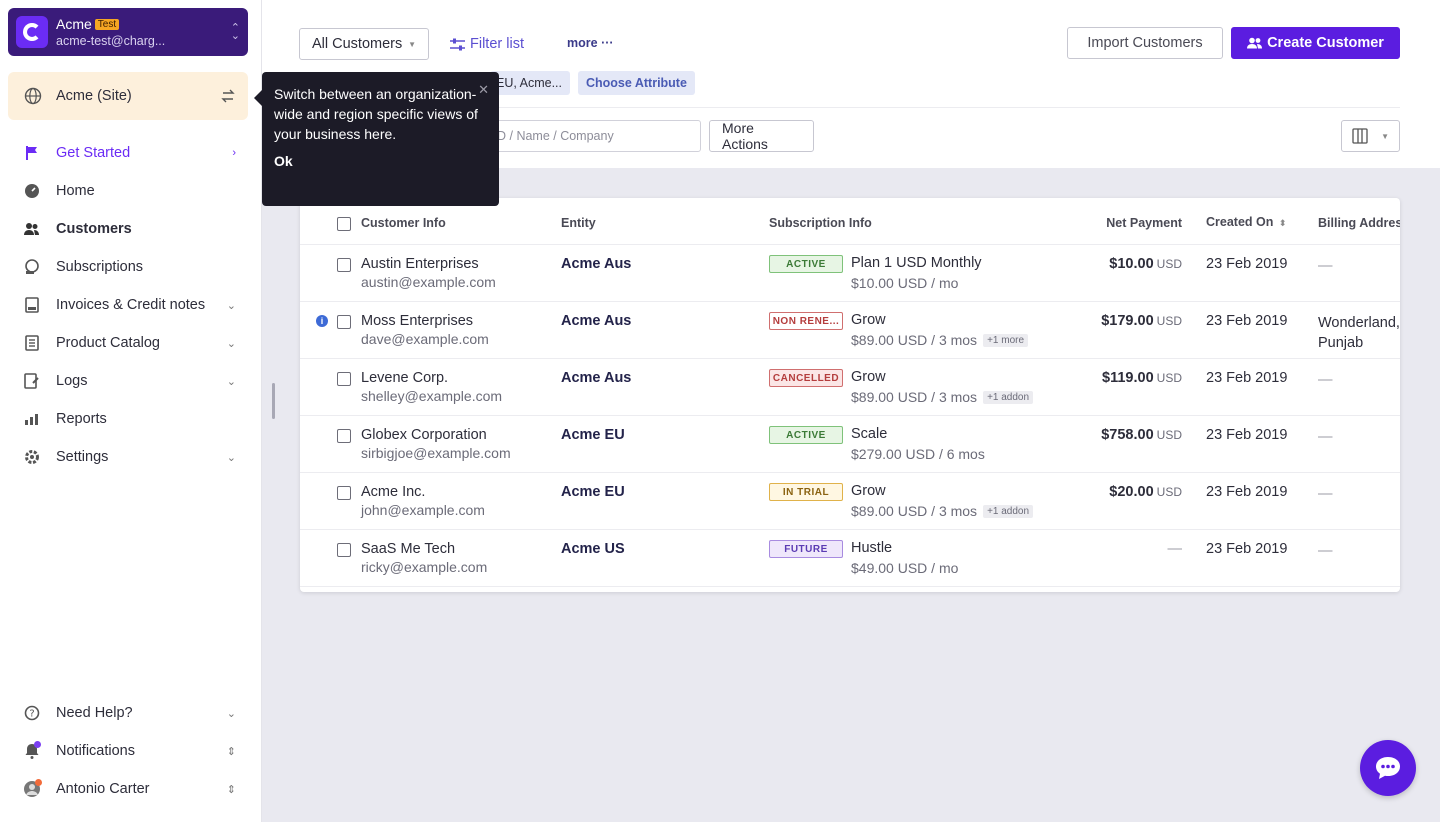 The width and height of the screenshot is (1440, 822). What do you see at coordinates (273, 401) in the screenshot?
I see `sidebar-resize-handle` at bounding box center [273, 401].